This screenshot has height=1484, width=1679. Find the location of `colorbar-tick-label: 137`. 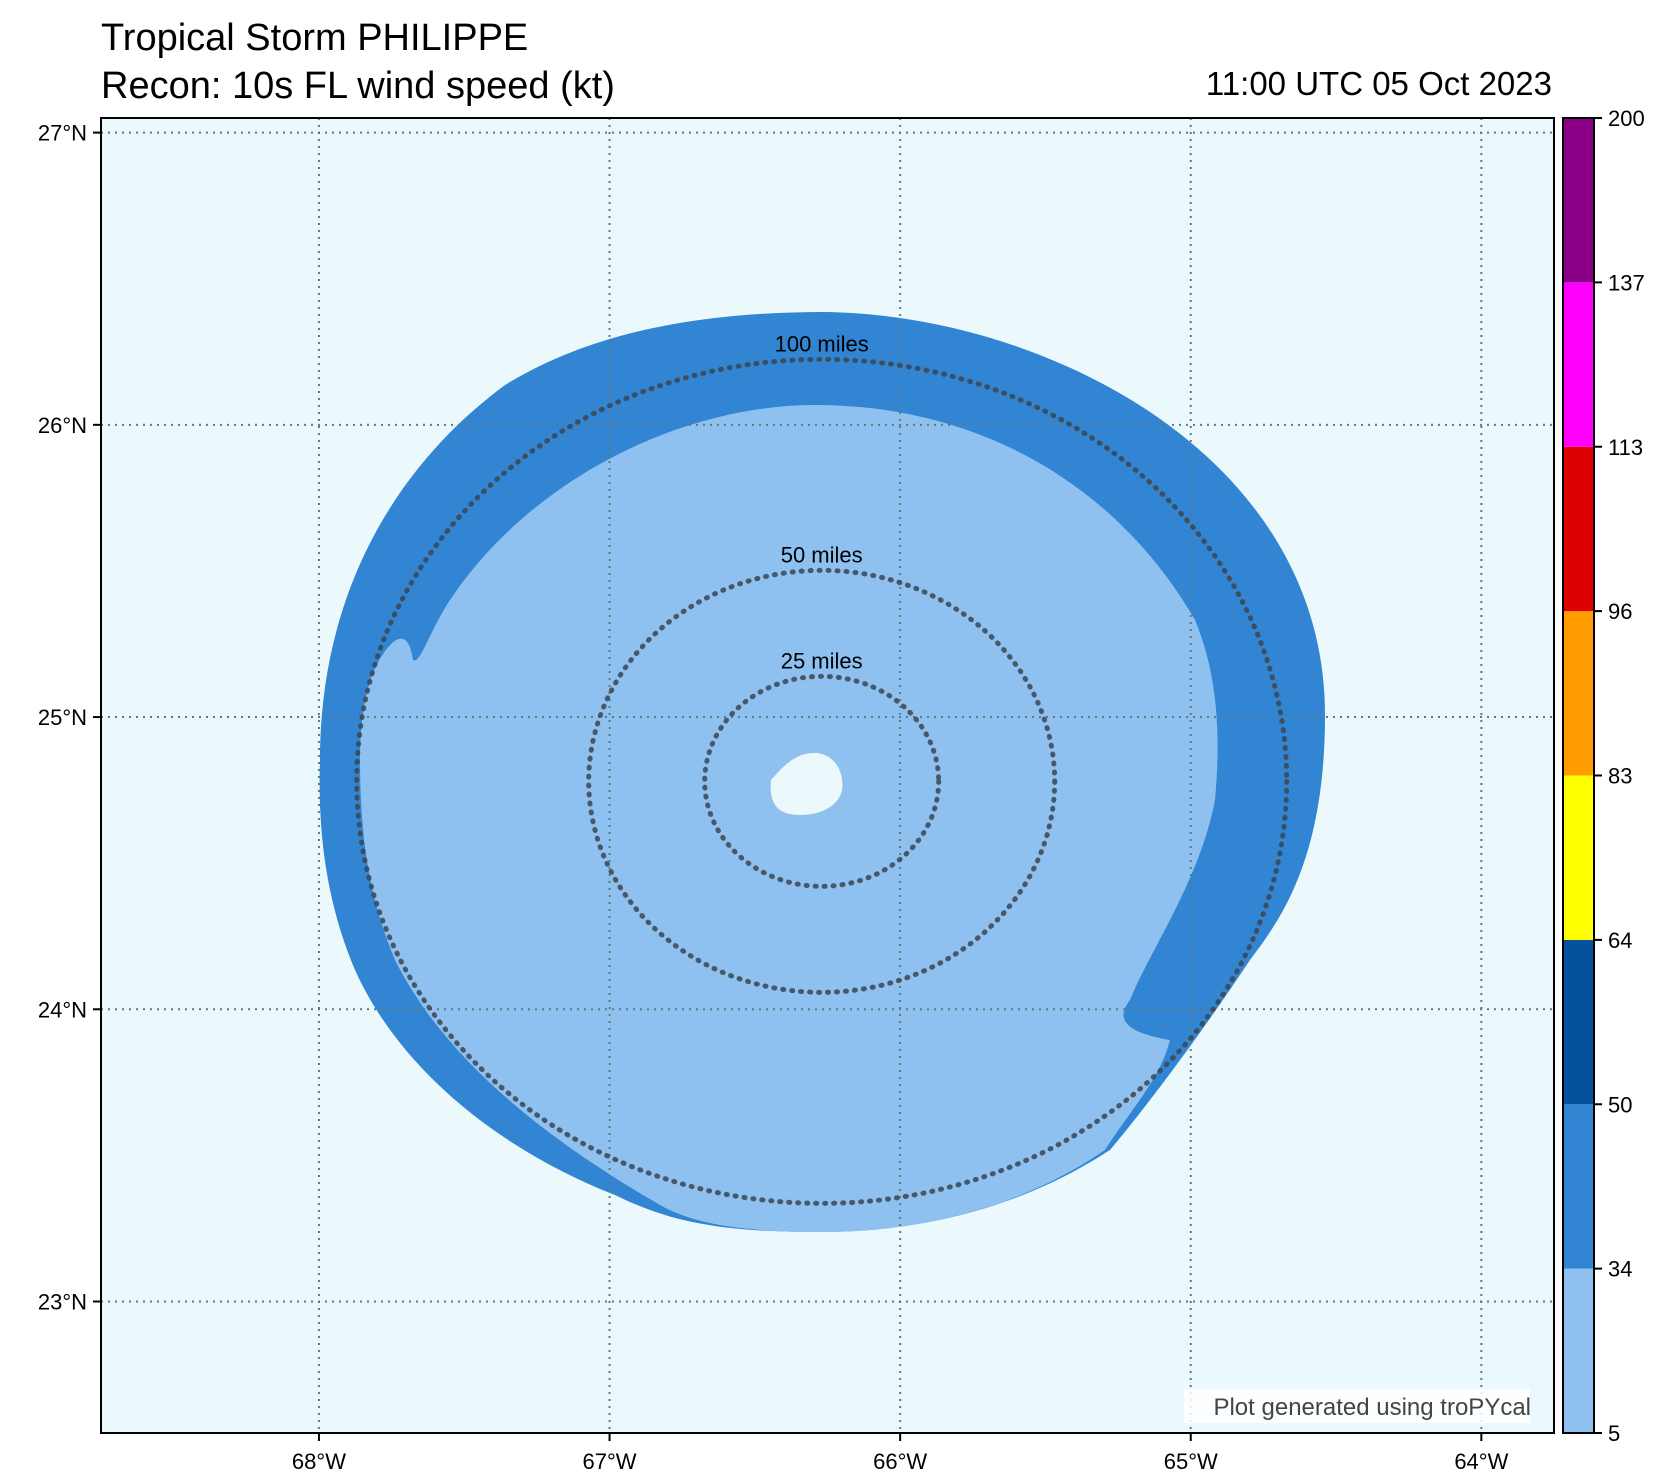

colorbar-tick-label: 137 is located at coordinates (1626, 282).